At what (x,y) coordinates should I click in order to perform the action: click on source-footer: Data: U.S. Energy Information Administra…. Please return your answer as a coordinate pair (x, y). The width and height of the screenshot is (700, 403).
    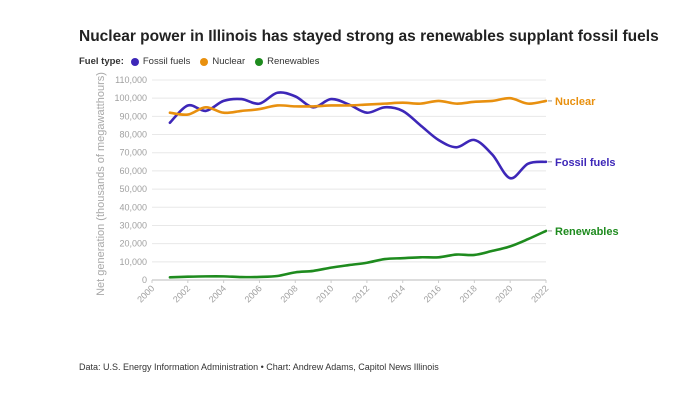
    Looking at the image, I should click on (259, 367).